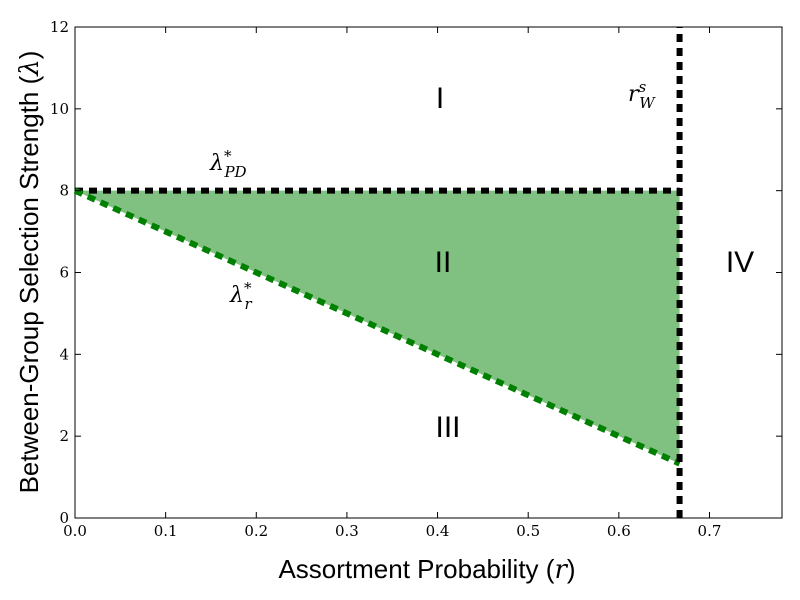  I want to click on y-tick-label: 10, so click(59, 109).